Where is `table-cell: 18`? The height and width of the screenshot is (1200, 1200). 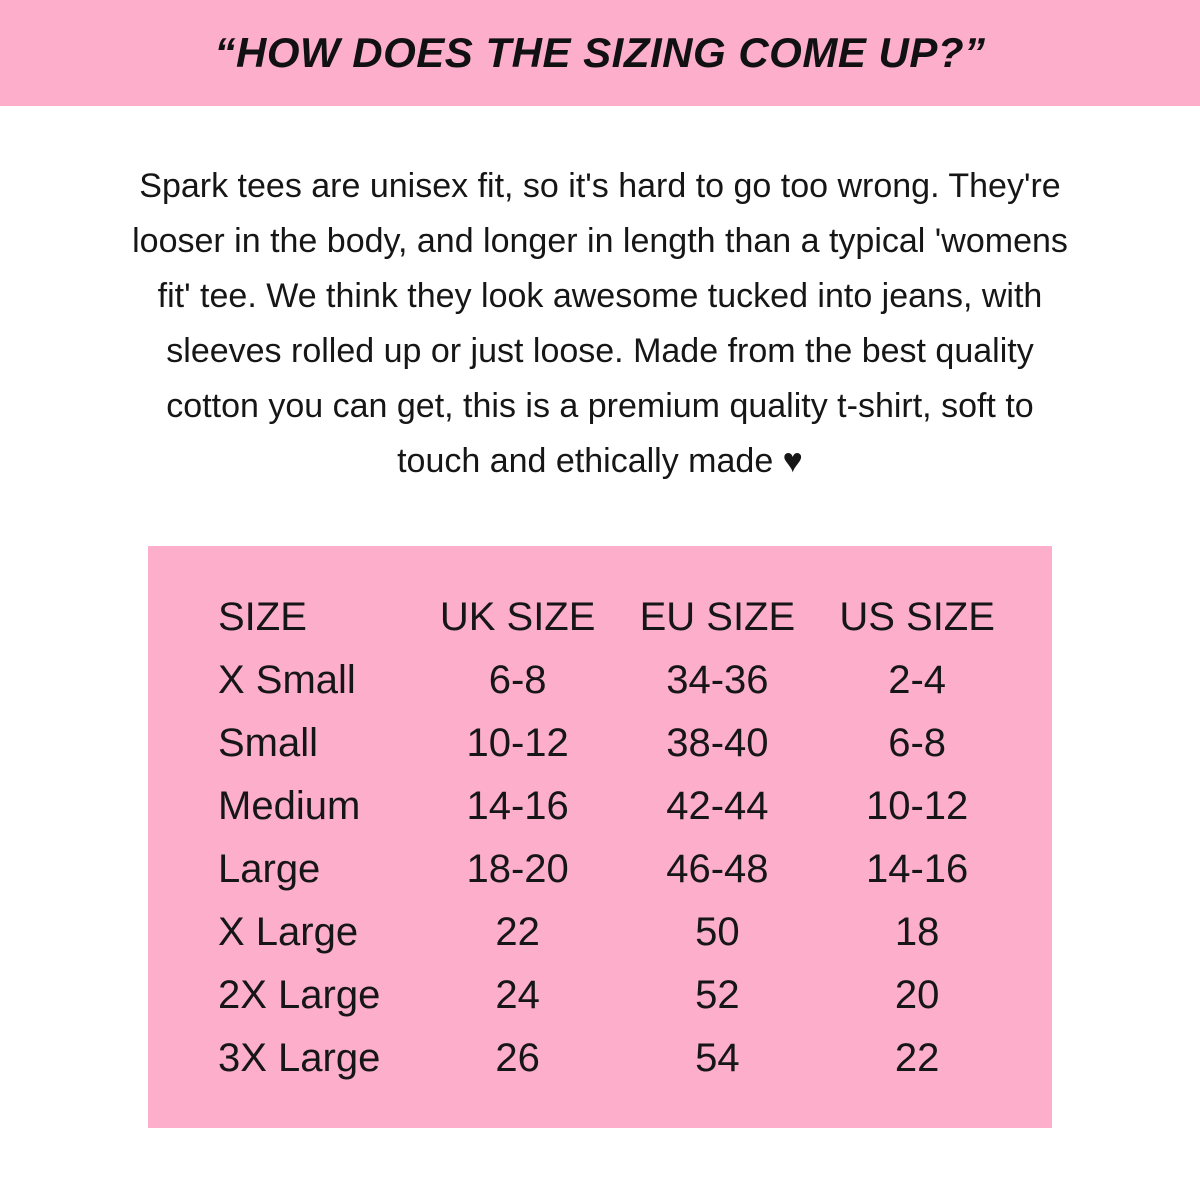 table-cell: 18 is located at coordinates (917, 932).